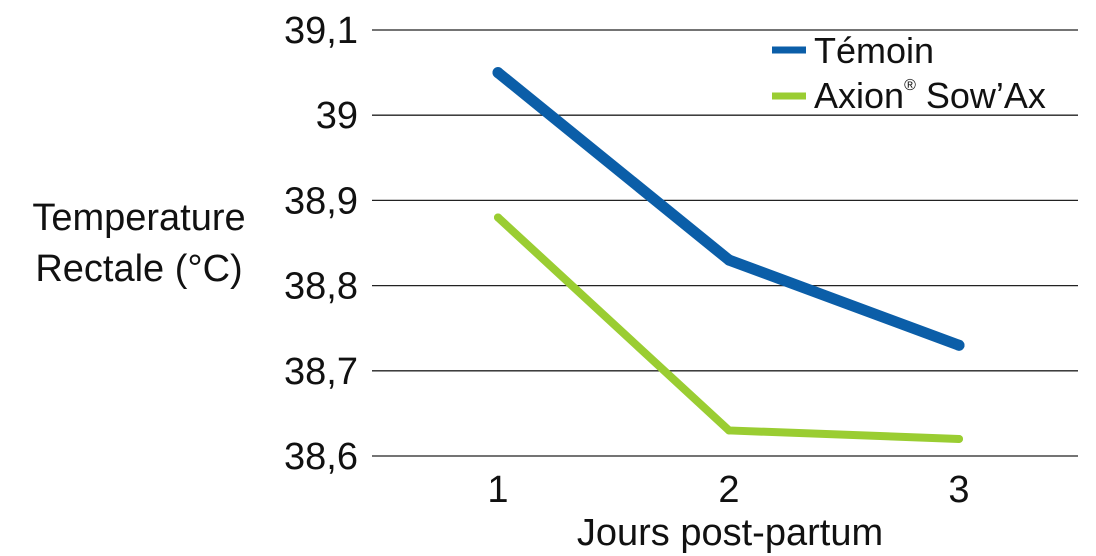  I want to click on legend-label-temoin: Témoin, so click(874, 50).